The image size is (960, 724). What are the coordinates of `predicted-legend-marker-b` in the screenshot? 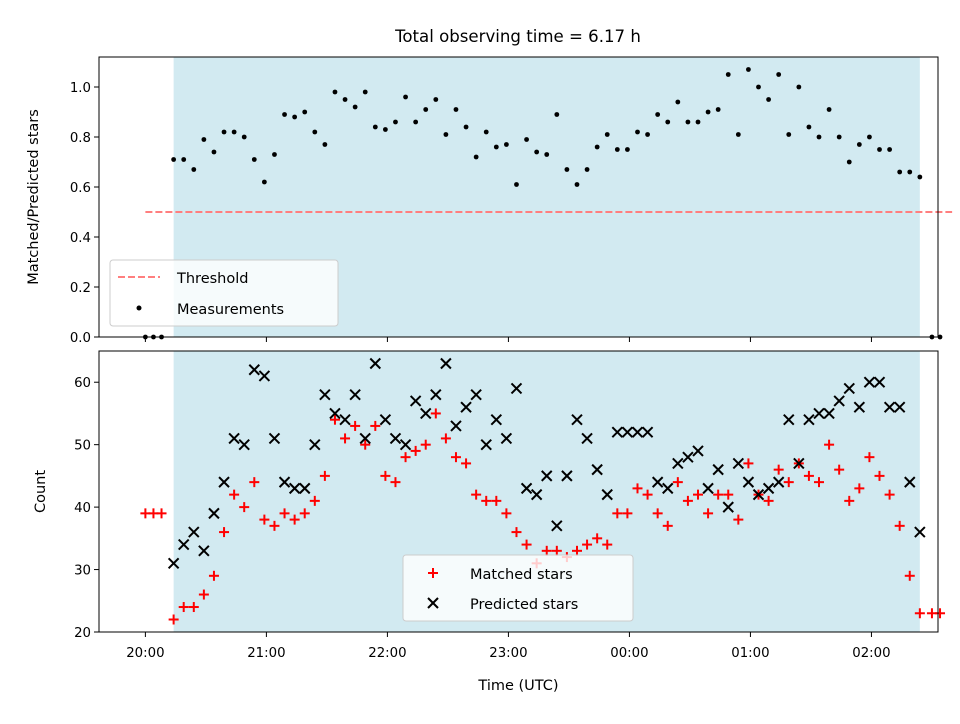 It's located at (433, 603).